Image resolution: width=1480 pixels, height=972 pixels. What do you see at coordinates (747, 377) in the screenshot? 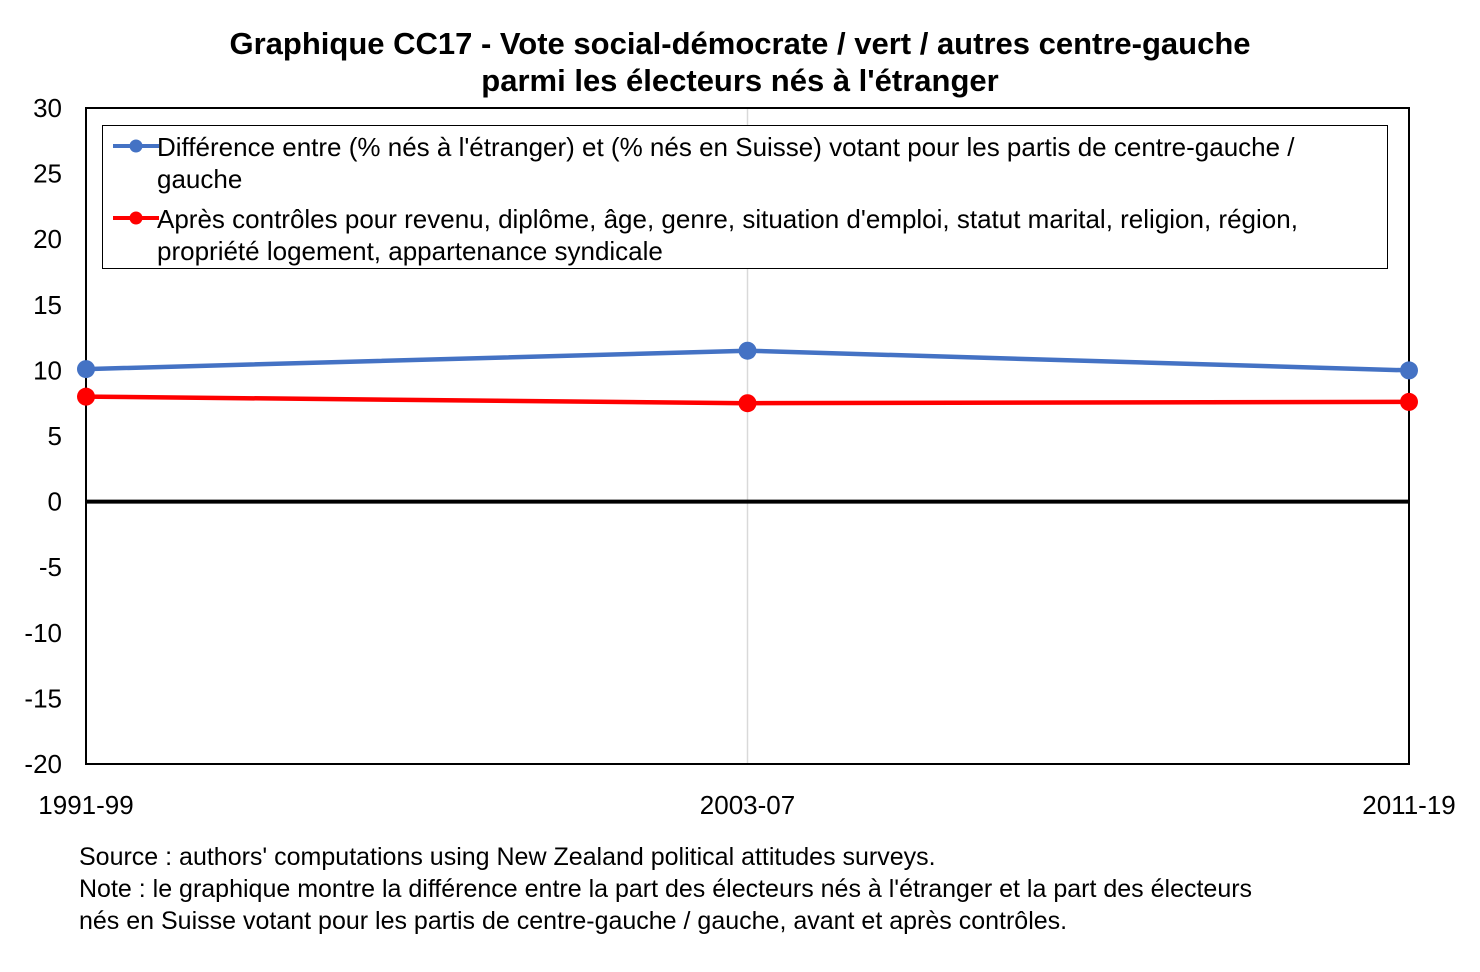
I see `series-lines` at bounding box center [747, 377].